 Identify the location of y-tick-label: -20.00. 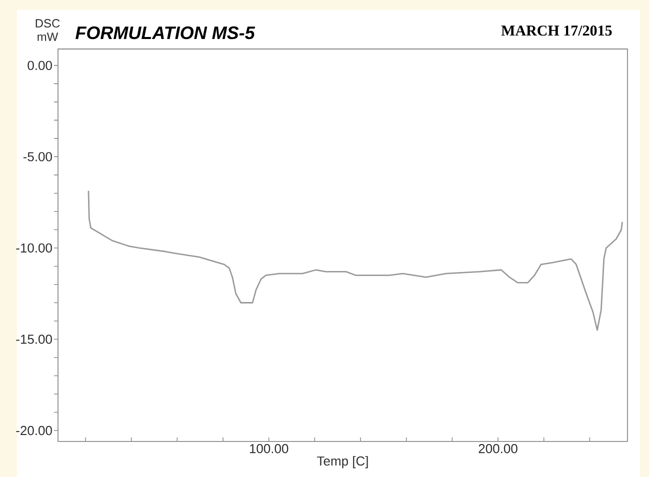
(34, 431).